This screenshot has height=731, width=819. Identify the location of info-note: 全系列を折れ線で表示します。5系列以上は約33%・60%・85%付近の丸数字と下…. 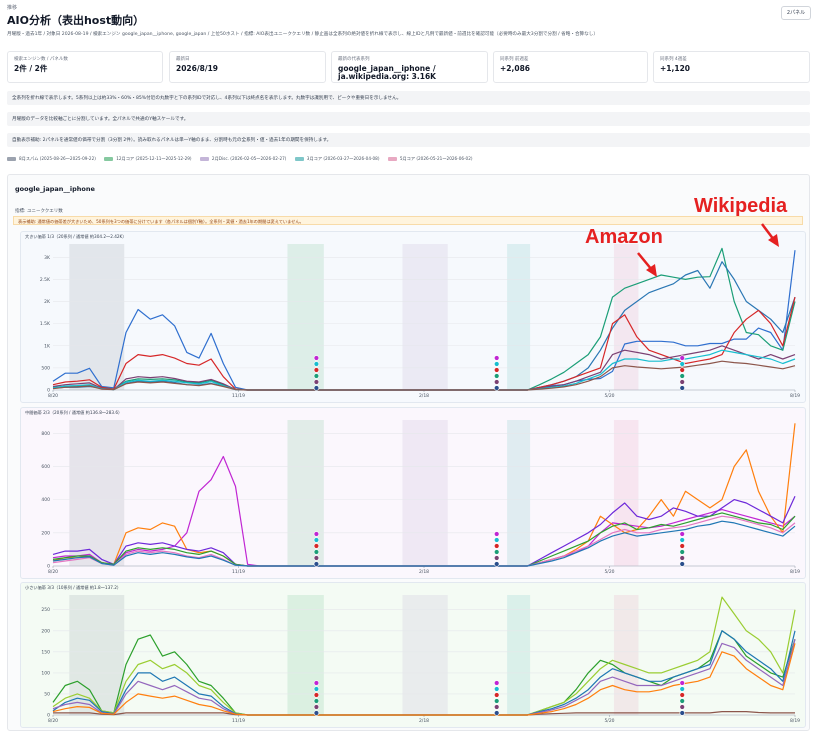
(408, 98).